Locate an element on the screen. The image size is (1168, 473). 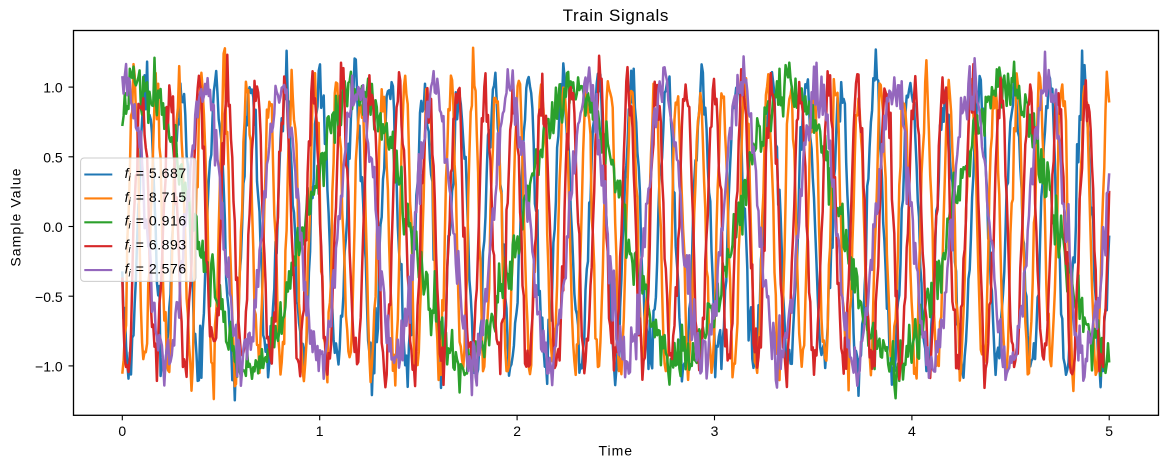
svg-text: fi = 2.576 is located at coordinates (156, 270).